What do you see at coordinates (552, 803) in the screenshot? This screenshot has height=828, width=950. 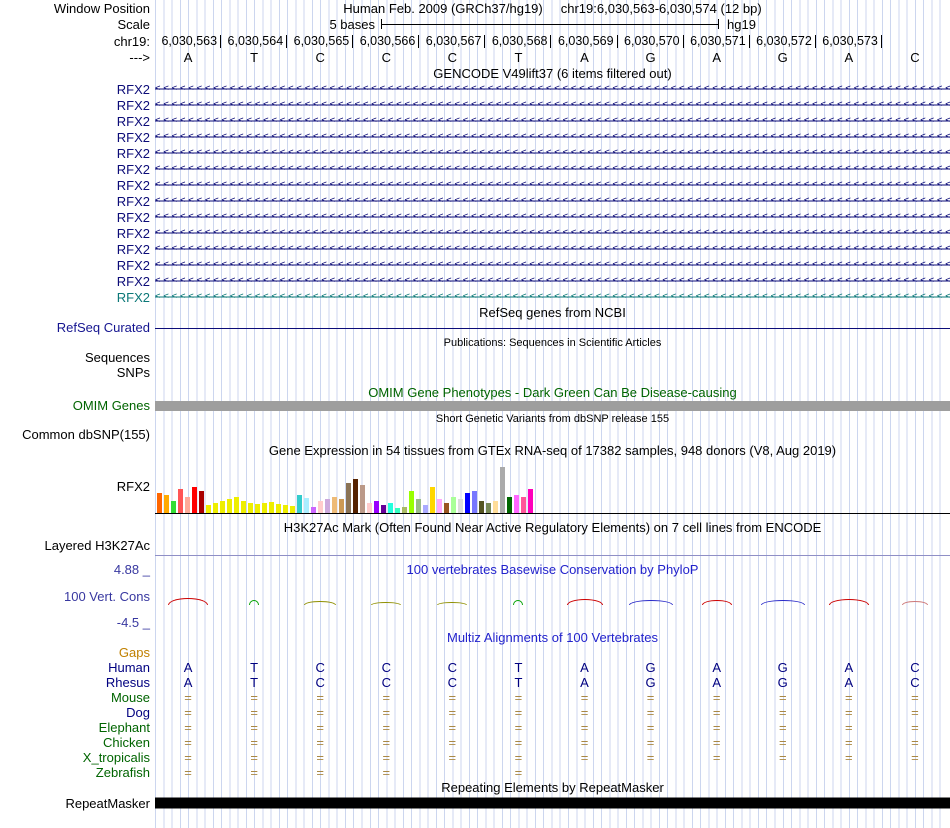 I see `repeatmasker-track` at bounding box center [552, 803].